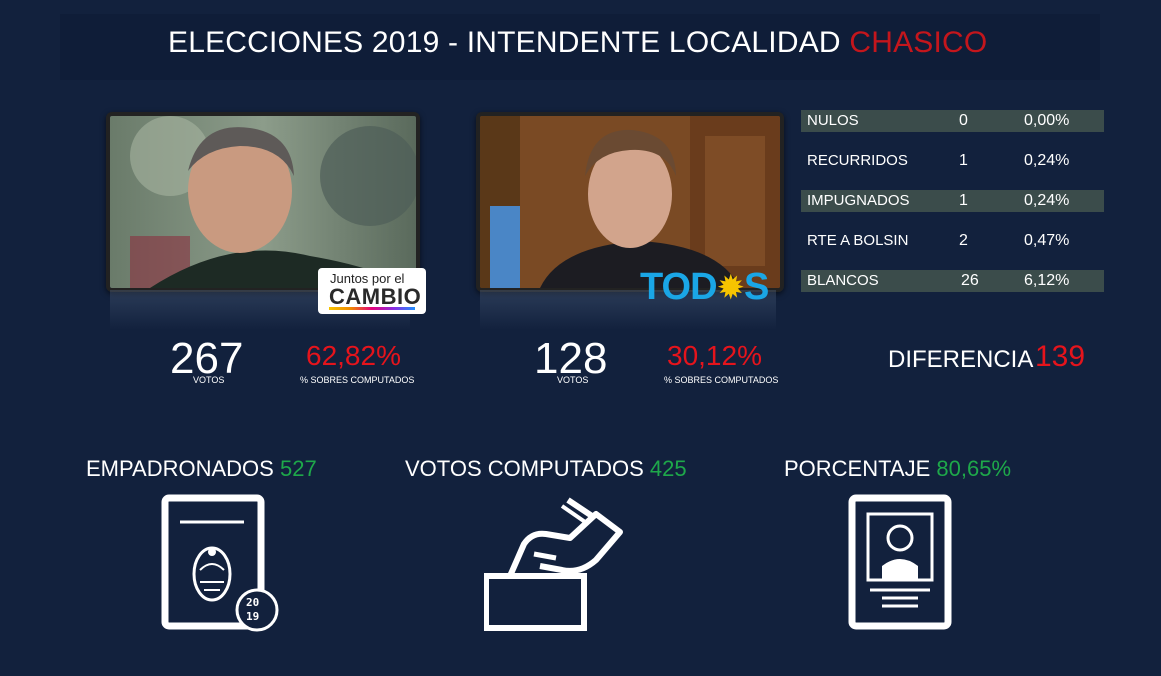  I want to click on candidate-2-percent-label: % SOBRES COMPUTADOS, so click(721, 380).